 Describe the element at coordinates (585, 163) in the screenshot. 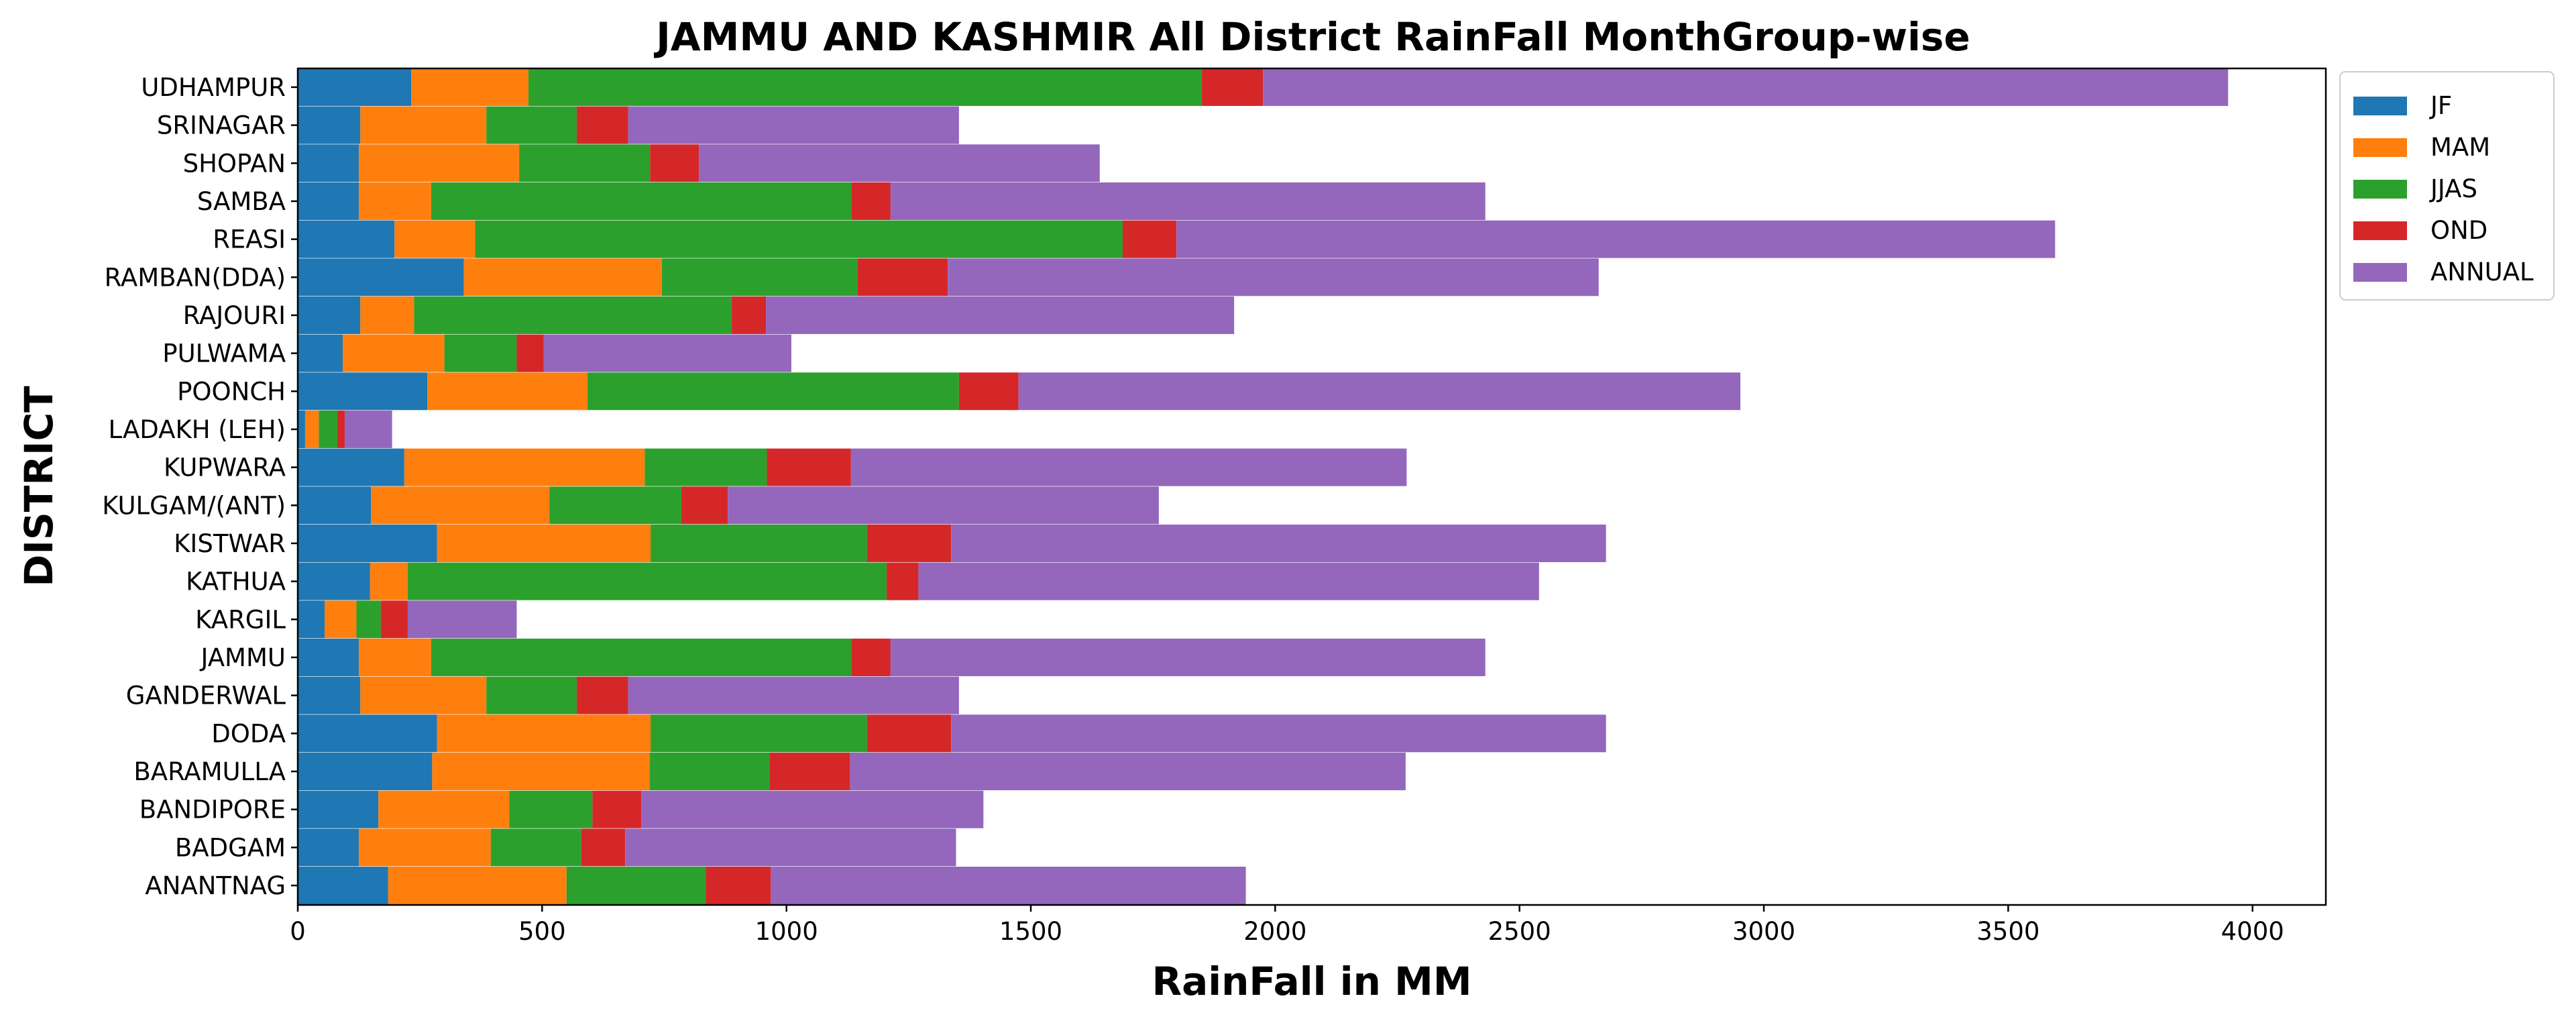

I see `bar-jjas-shopan` at that location.